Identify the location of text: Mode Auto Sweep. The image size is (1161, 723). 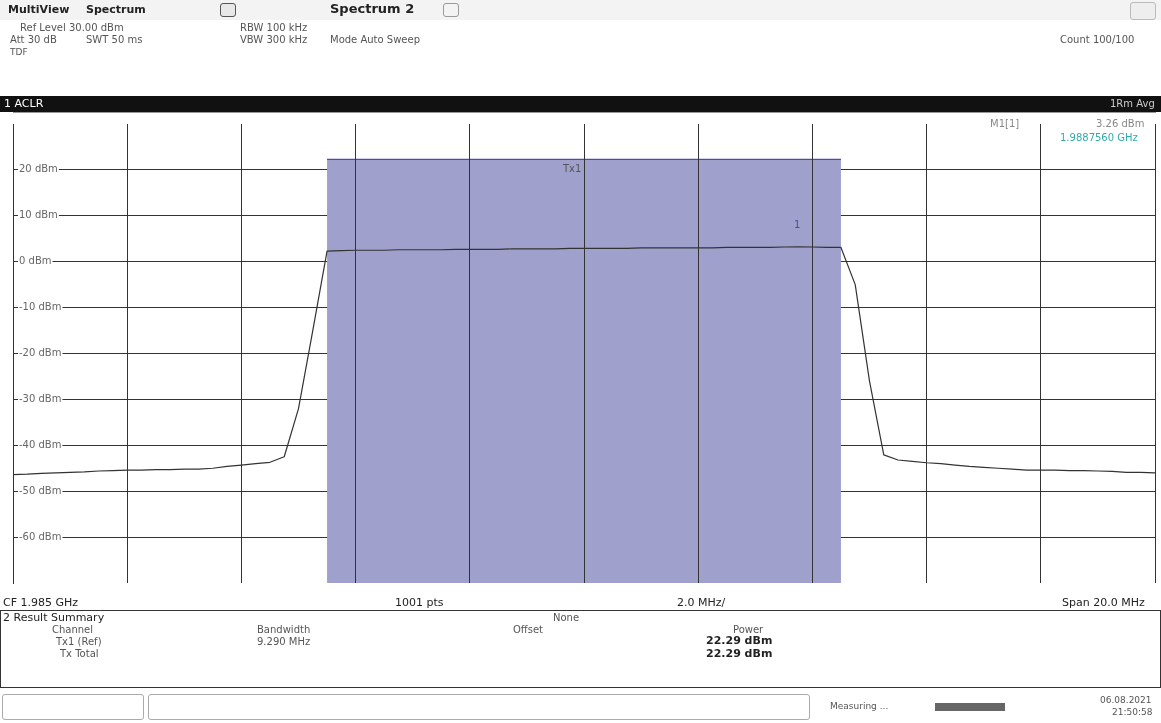
(375, 40).